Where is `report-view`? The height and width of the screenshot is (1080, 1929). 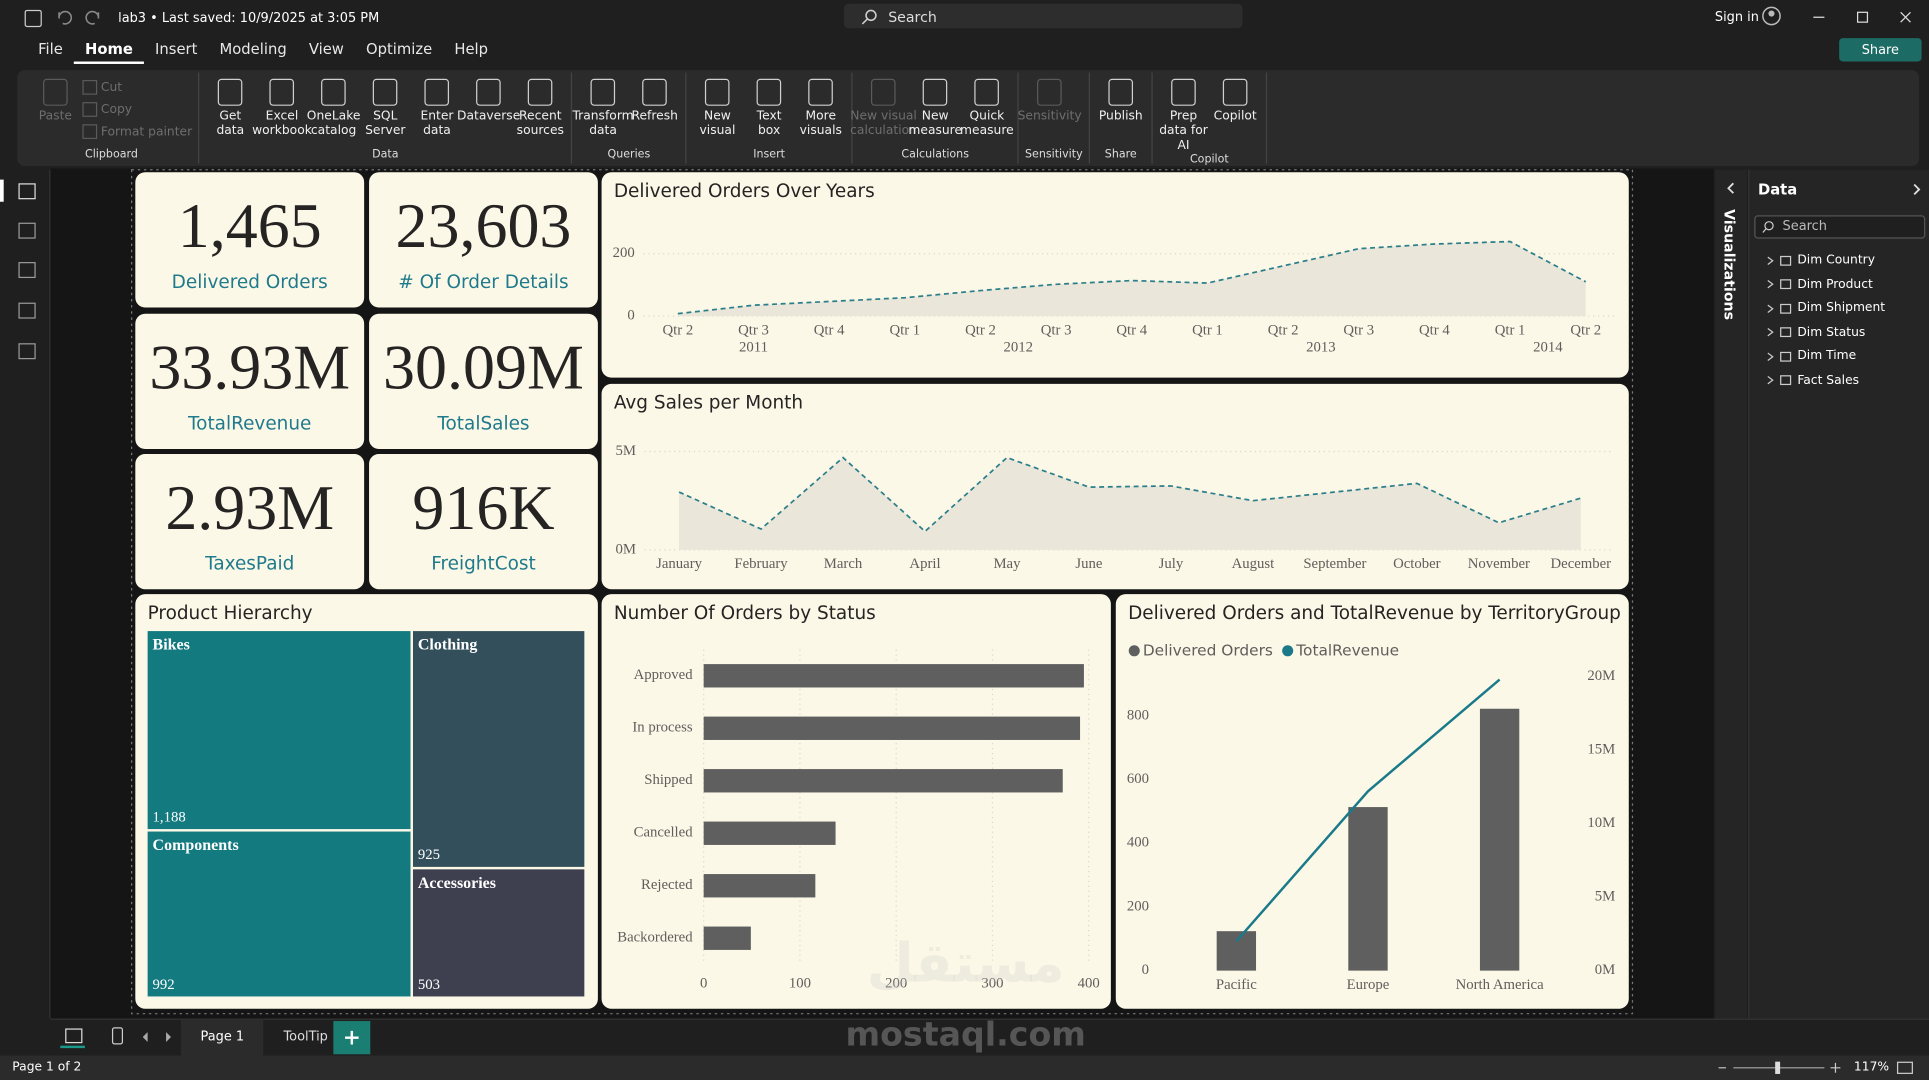 report-view is located at coordinates (27, 191).